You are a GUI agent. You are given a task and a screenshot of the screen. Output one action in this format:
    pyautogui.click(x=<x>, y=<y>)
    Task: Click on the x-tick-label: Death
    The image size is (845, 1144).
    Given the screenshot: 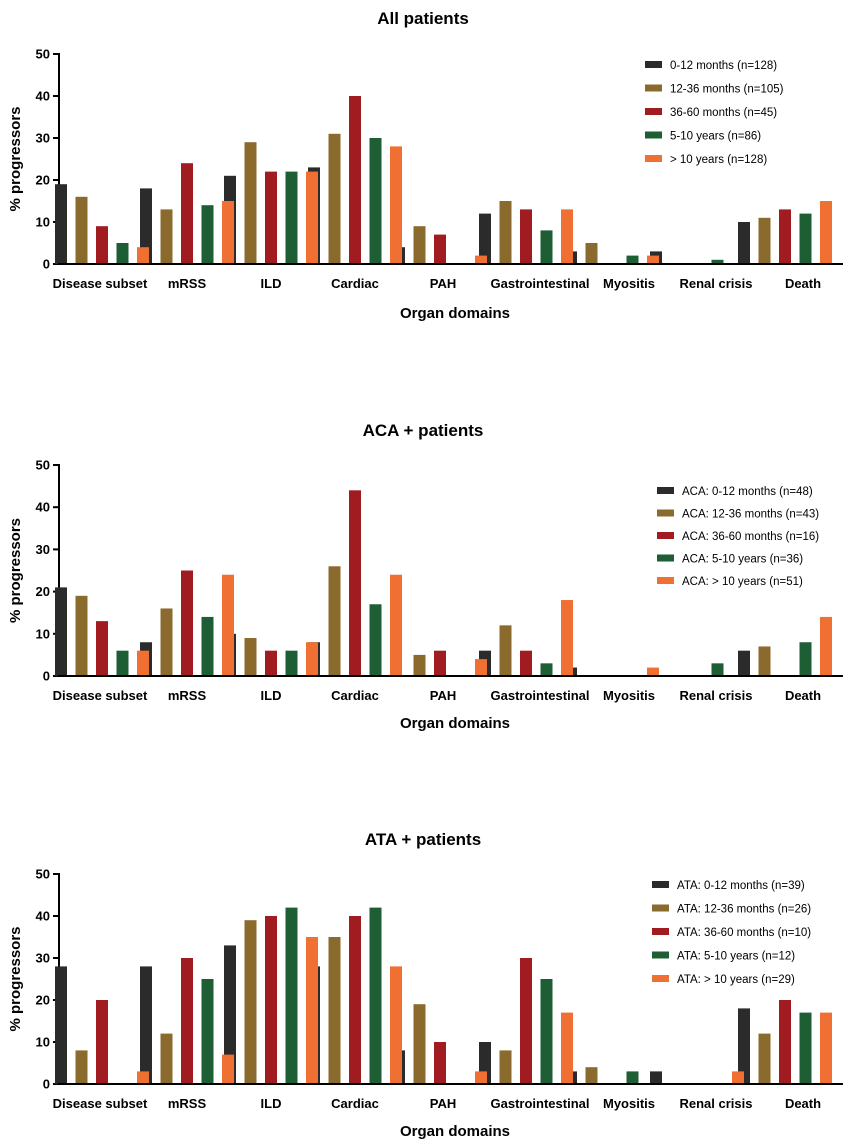 What is the action you would take?
    pyautogui.click(x=803, y=1103)
    